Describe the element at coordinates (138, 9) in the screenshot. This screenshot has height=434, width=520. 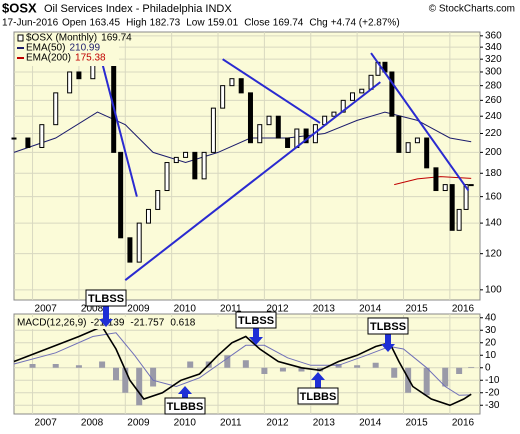
I see `index-name: Oil Services Index - Philadelphia INDX` at that location.